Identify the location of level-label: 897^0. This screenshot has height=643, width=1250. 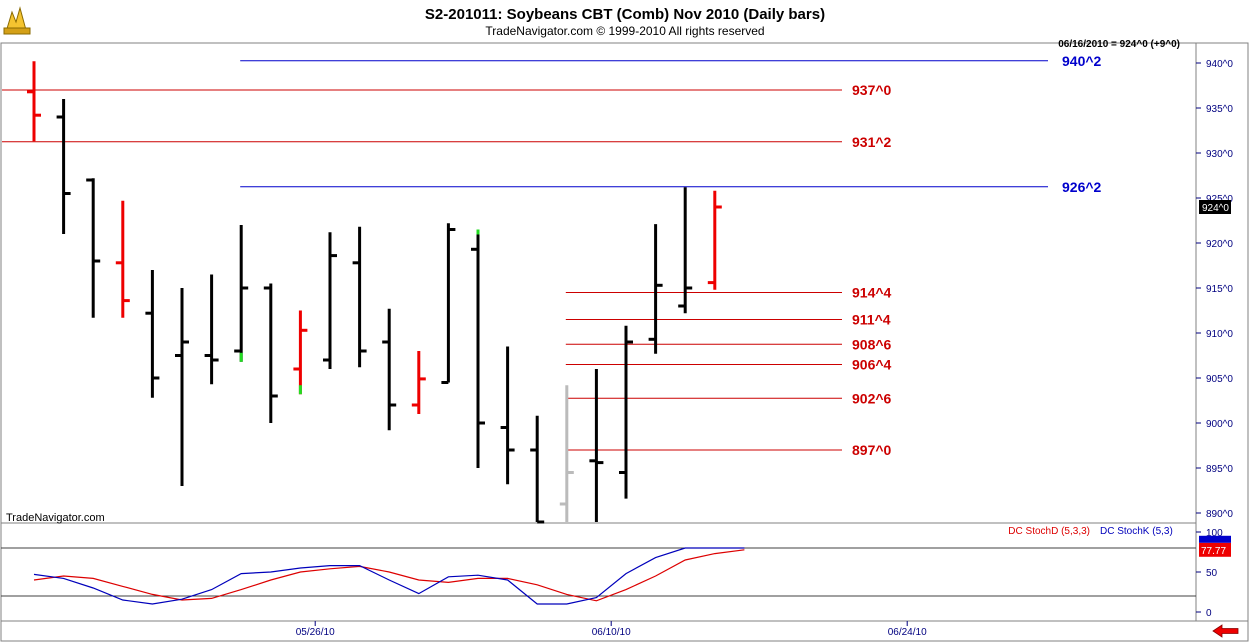
(872, 450).